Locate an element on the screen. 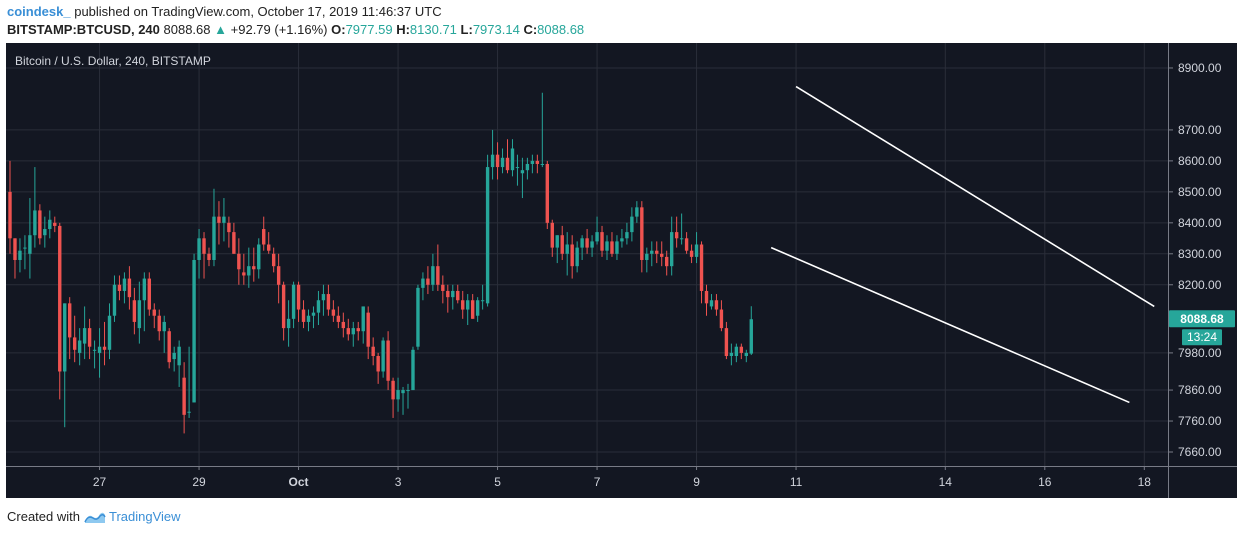 The image size is (1242, 534). x-tick-label: 29 is located at coordinates (199, 482).